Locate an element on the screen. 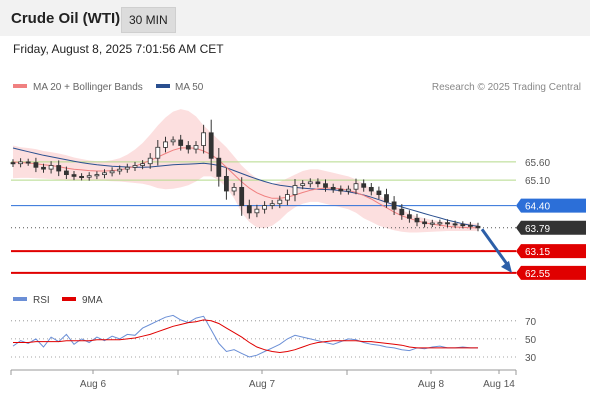 Image resolution: width=590 pixels, height=400 pixels. rsi-tick-30: 30 is located at coordinates (531, 358).